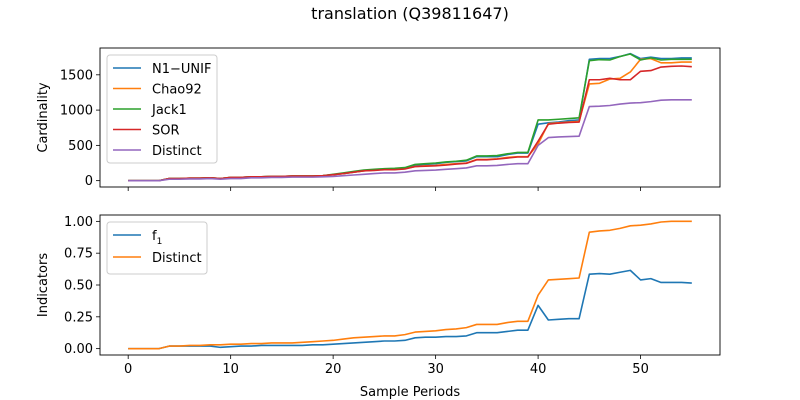 The image size is (800, 400). Describe the element at coordinates (78, 286) in the screenshot. I see `y-tick-label: 0.50` at that location.